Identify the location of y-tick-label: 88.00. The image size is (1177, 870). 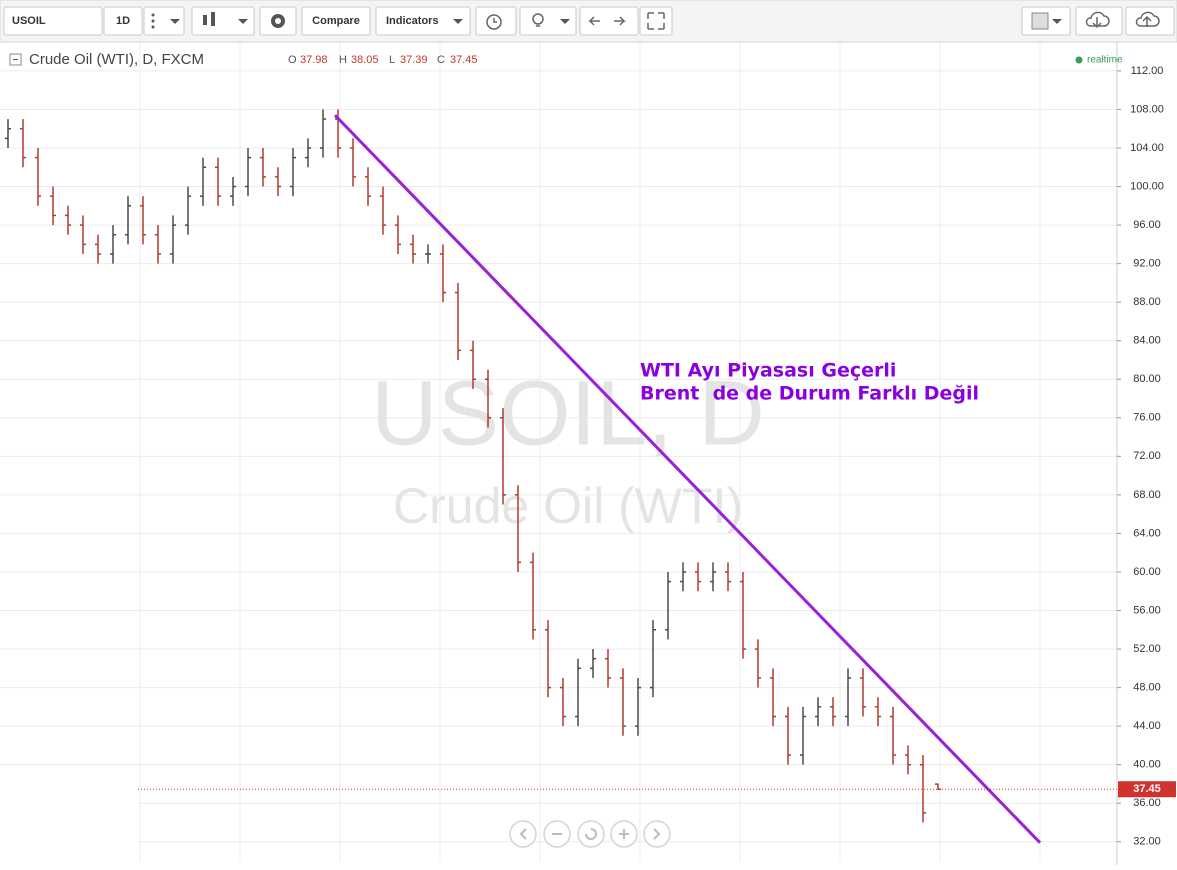
(1147, 302).